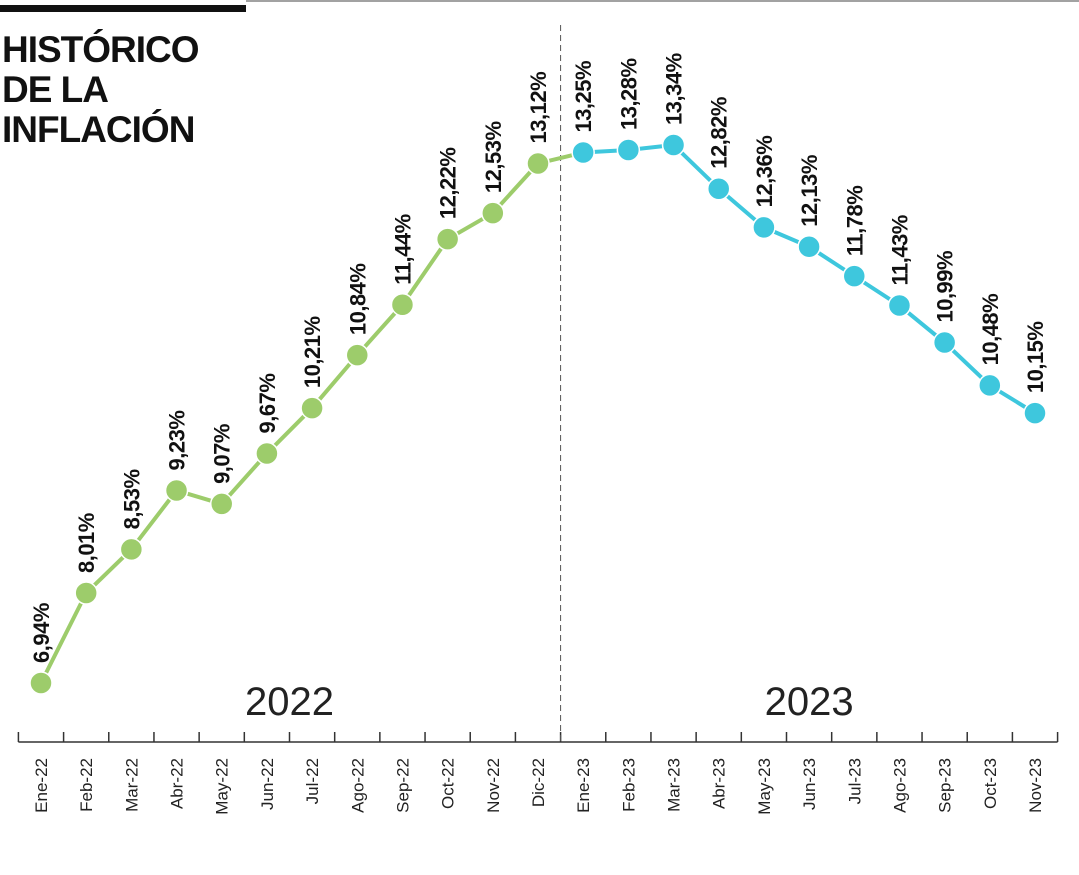 This screenshot has height=875, width=1079. What do you see at coordinates (493, 785) in the screenshot?
I see `x-tick-label: Nov-22` at bounding box center [493, 785].